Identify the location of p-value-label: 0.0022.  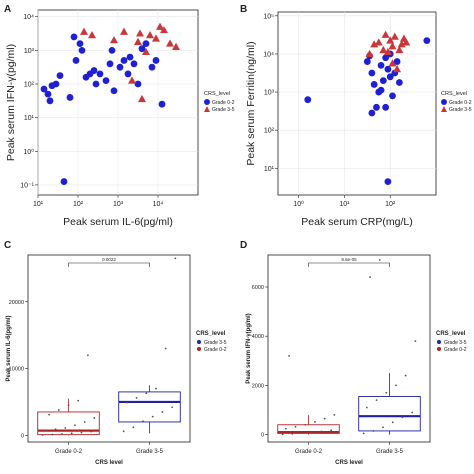
(109, 259).